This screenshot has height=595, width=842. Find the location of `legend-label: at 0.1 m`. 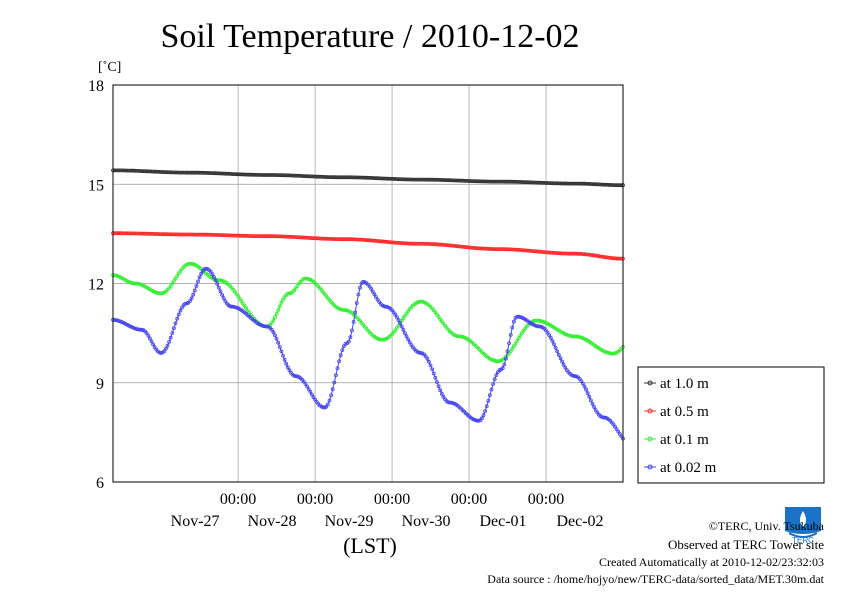

legend-label: at 0.1 m is located at coordinates (684, 440).